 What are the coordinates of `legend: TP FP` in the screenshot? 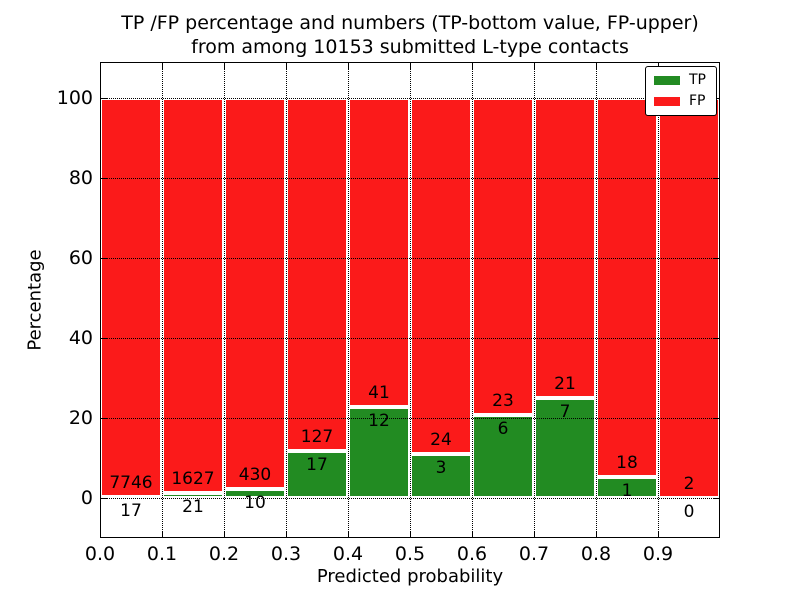 It's located at (681, 91).